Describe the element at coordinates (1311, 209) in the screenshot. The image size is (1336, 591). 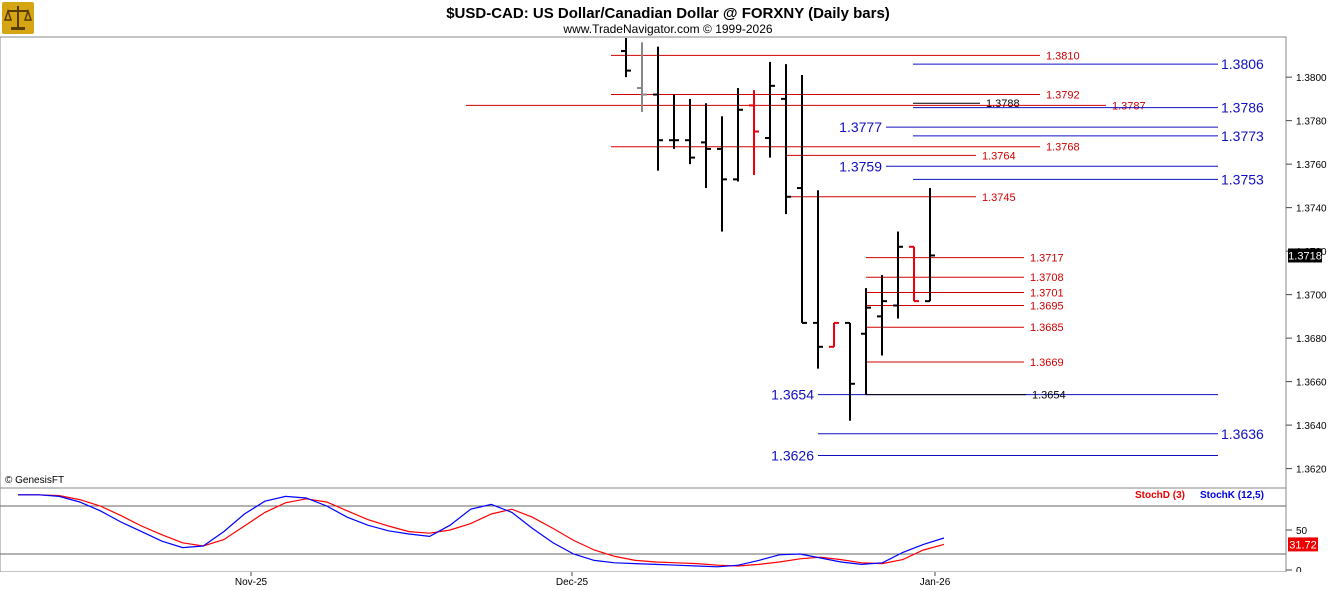
I see `price-tick-label: 1.3740` at that location.